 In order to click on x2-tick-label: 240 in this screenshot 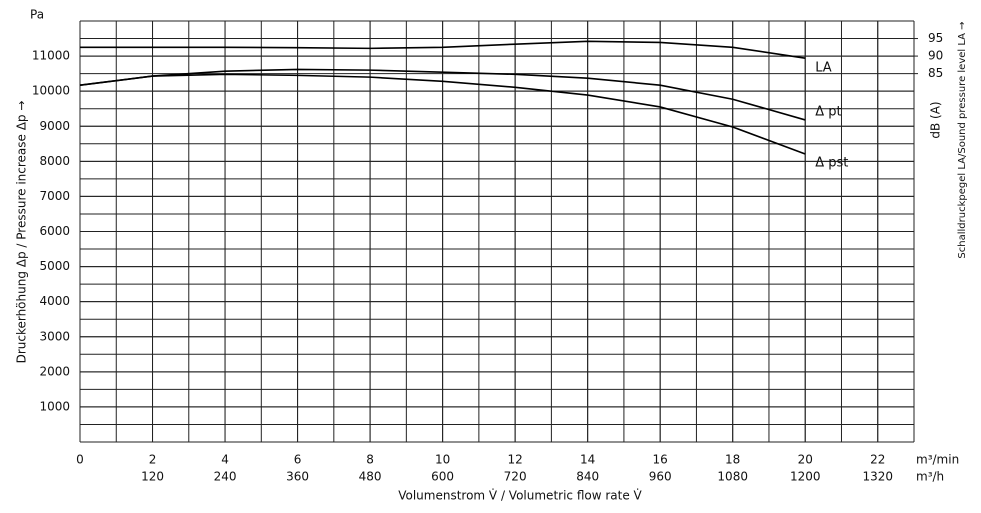, I will do `click(225, 477)`.